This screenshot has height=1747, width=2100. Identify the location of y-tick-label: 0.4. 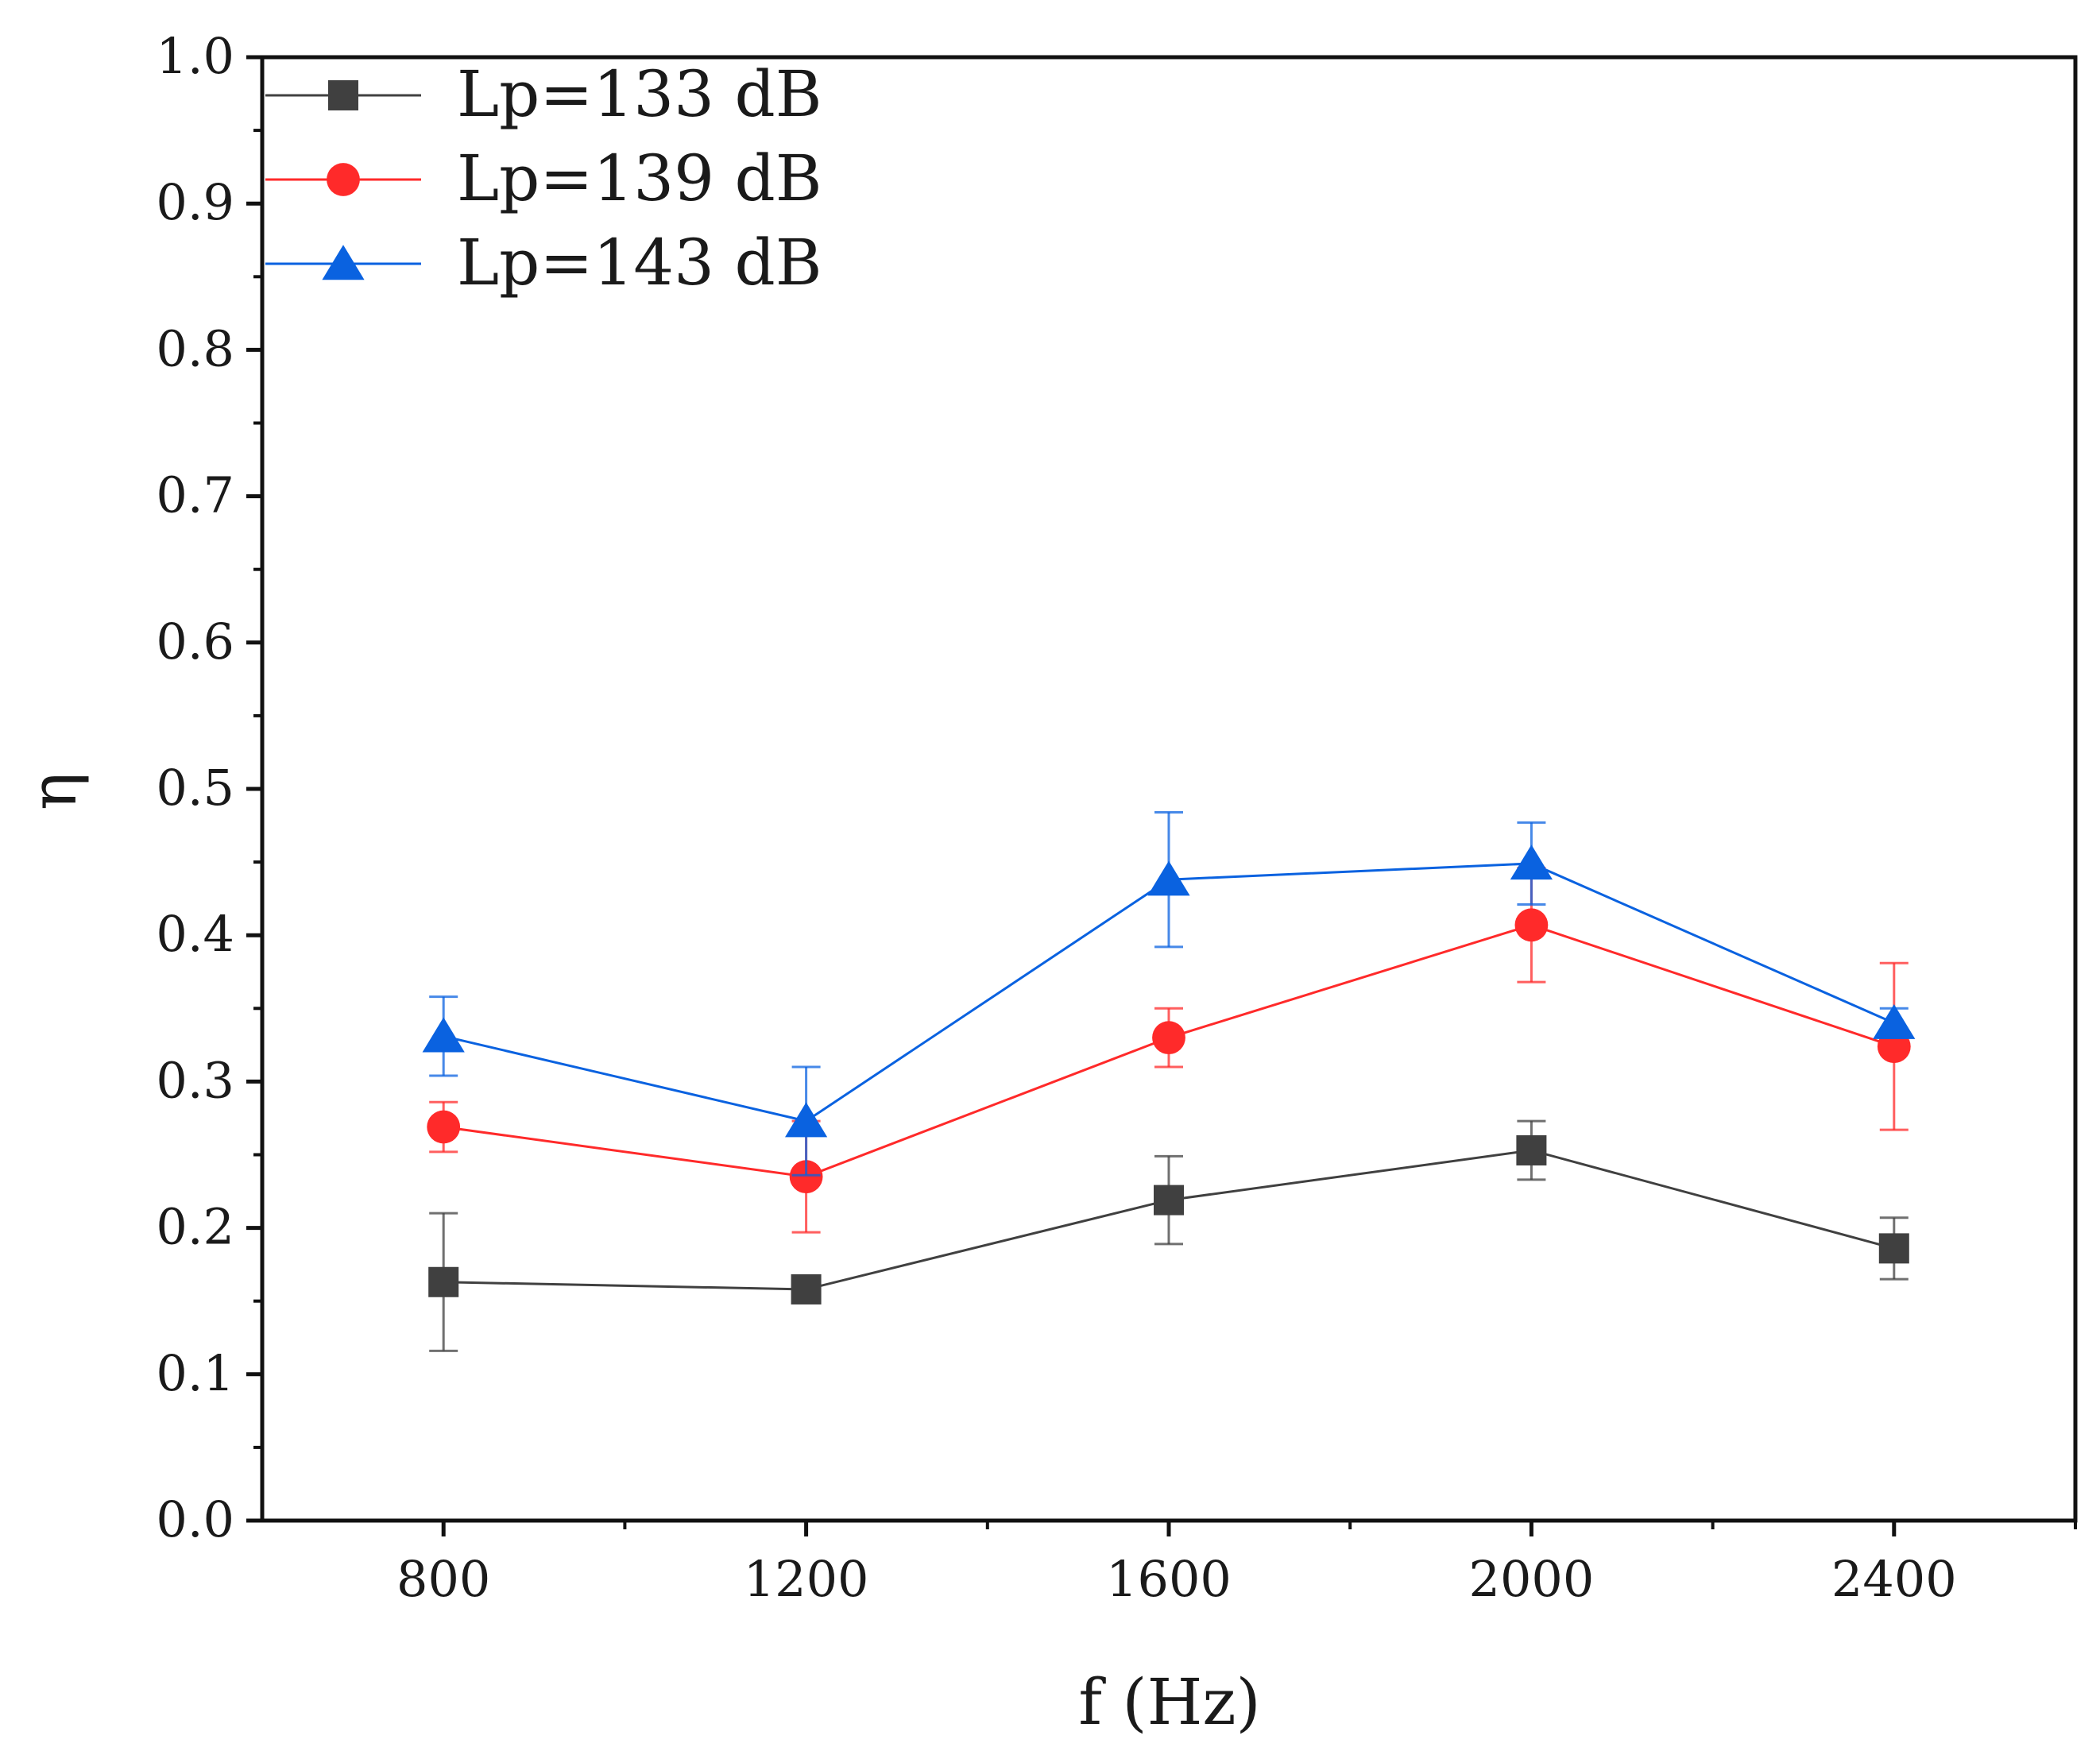
(195, 934).